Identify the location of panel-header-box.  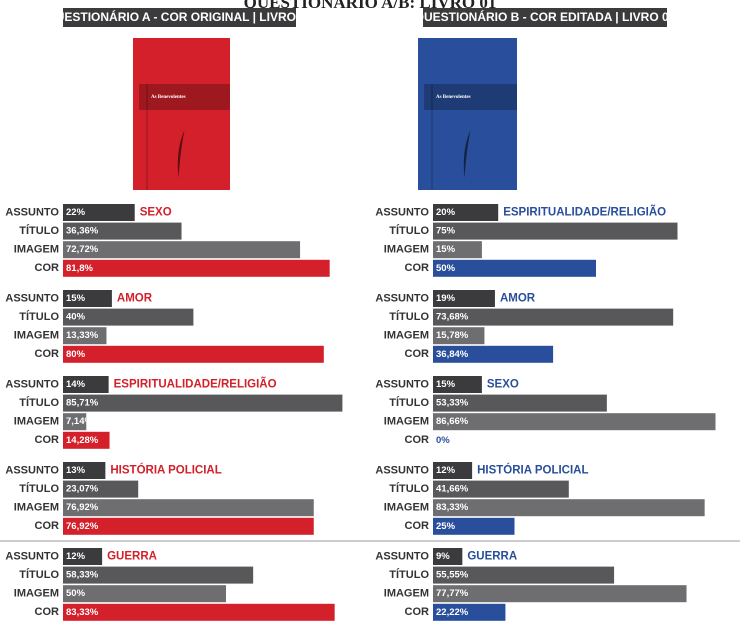
(179, 17).